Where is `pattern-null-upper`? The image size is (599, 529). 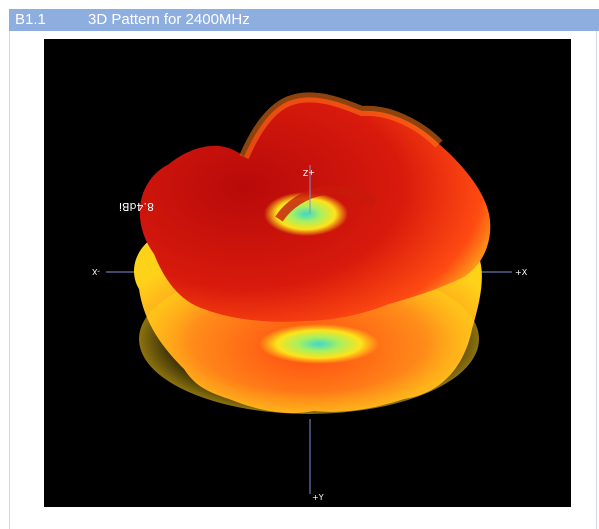
pattern-null-upper is located at coordinates (306, 214).